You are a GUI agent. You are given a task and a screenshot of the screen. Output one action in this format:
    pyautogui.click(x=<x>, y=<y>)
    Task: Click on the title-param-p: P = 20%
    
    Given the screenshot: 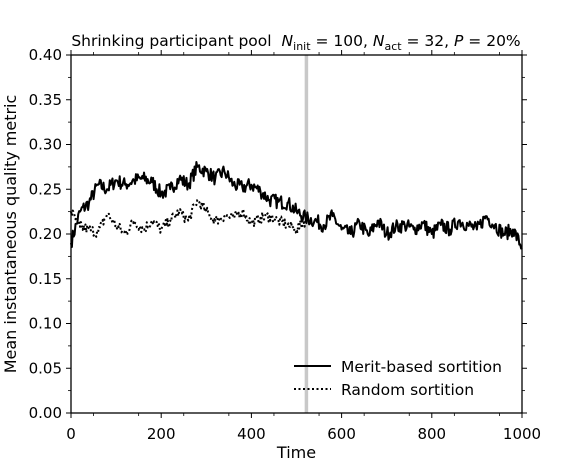 What is the action you would take?
    pyautogui.click(x=487, y=41)
    